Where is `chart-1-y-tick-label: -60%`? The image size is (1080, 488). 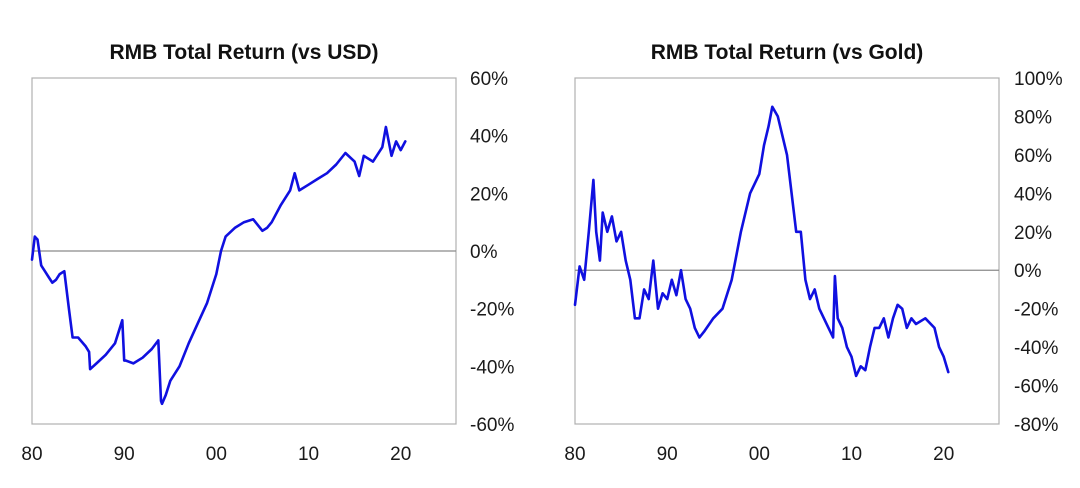 chart-1-y-tick-label: -60% is located at coordinates (492, 425).